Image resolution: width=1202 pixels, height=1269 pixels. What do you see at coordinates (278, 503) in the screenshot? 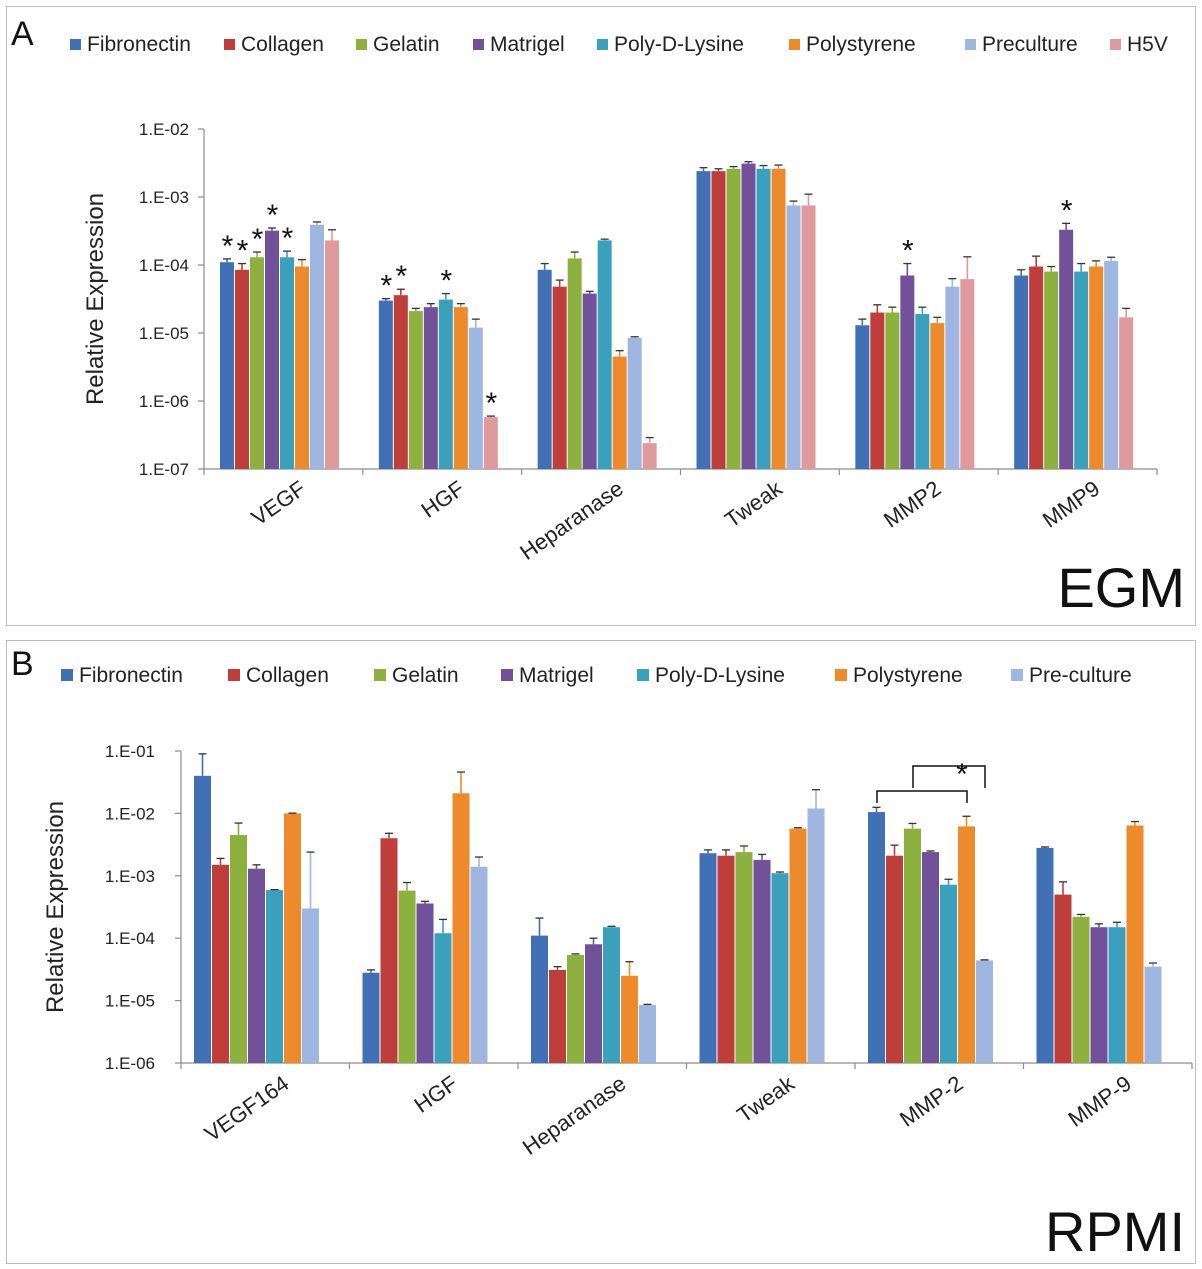
I see `x-category-label: VEGF` at bounding box center [278, 503].